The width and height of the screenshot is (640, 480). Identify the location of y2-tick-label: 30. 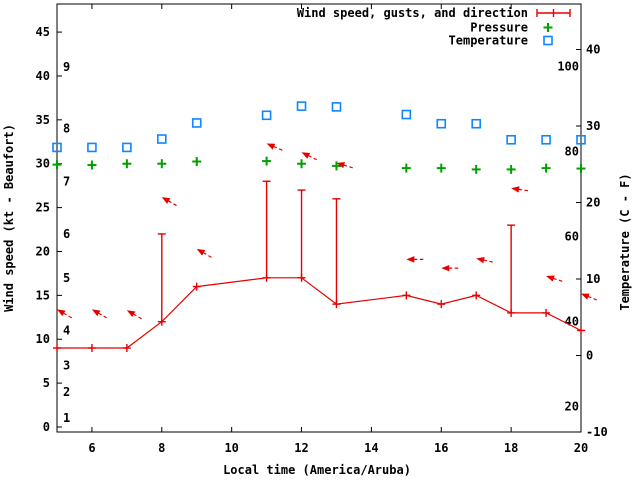
(593, 126).